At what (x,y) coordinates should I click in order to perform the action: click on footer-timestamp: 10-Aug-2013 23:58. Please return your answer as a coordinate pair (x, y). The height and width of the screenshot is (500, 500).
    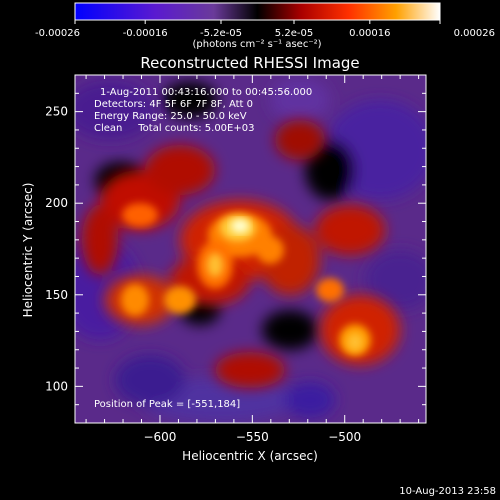
    Looking at the image, I should click on (447, 491).